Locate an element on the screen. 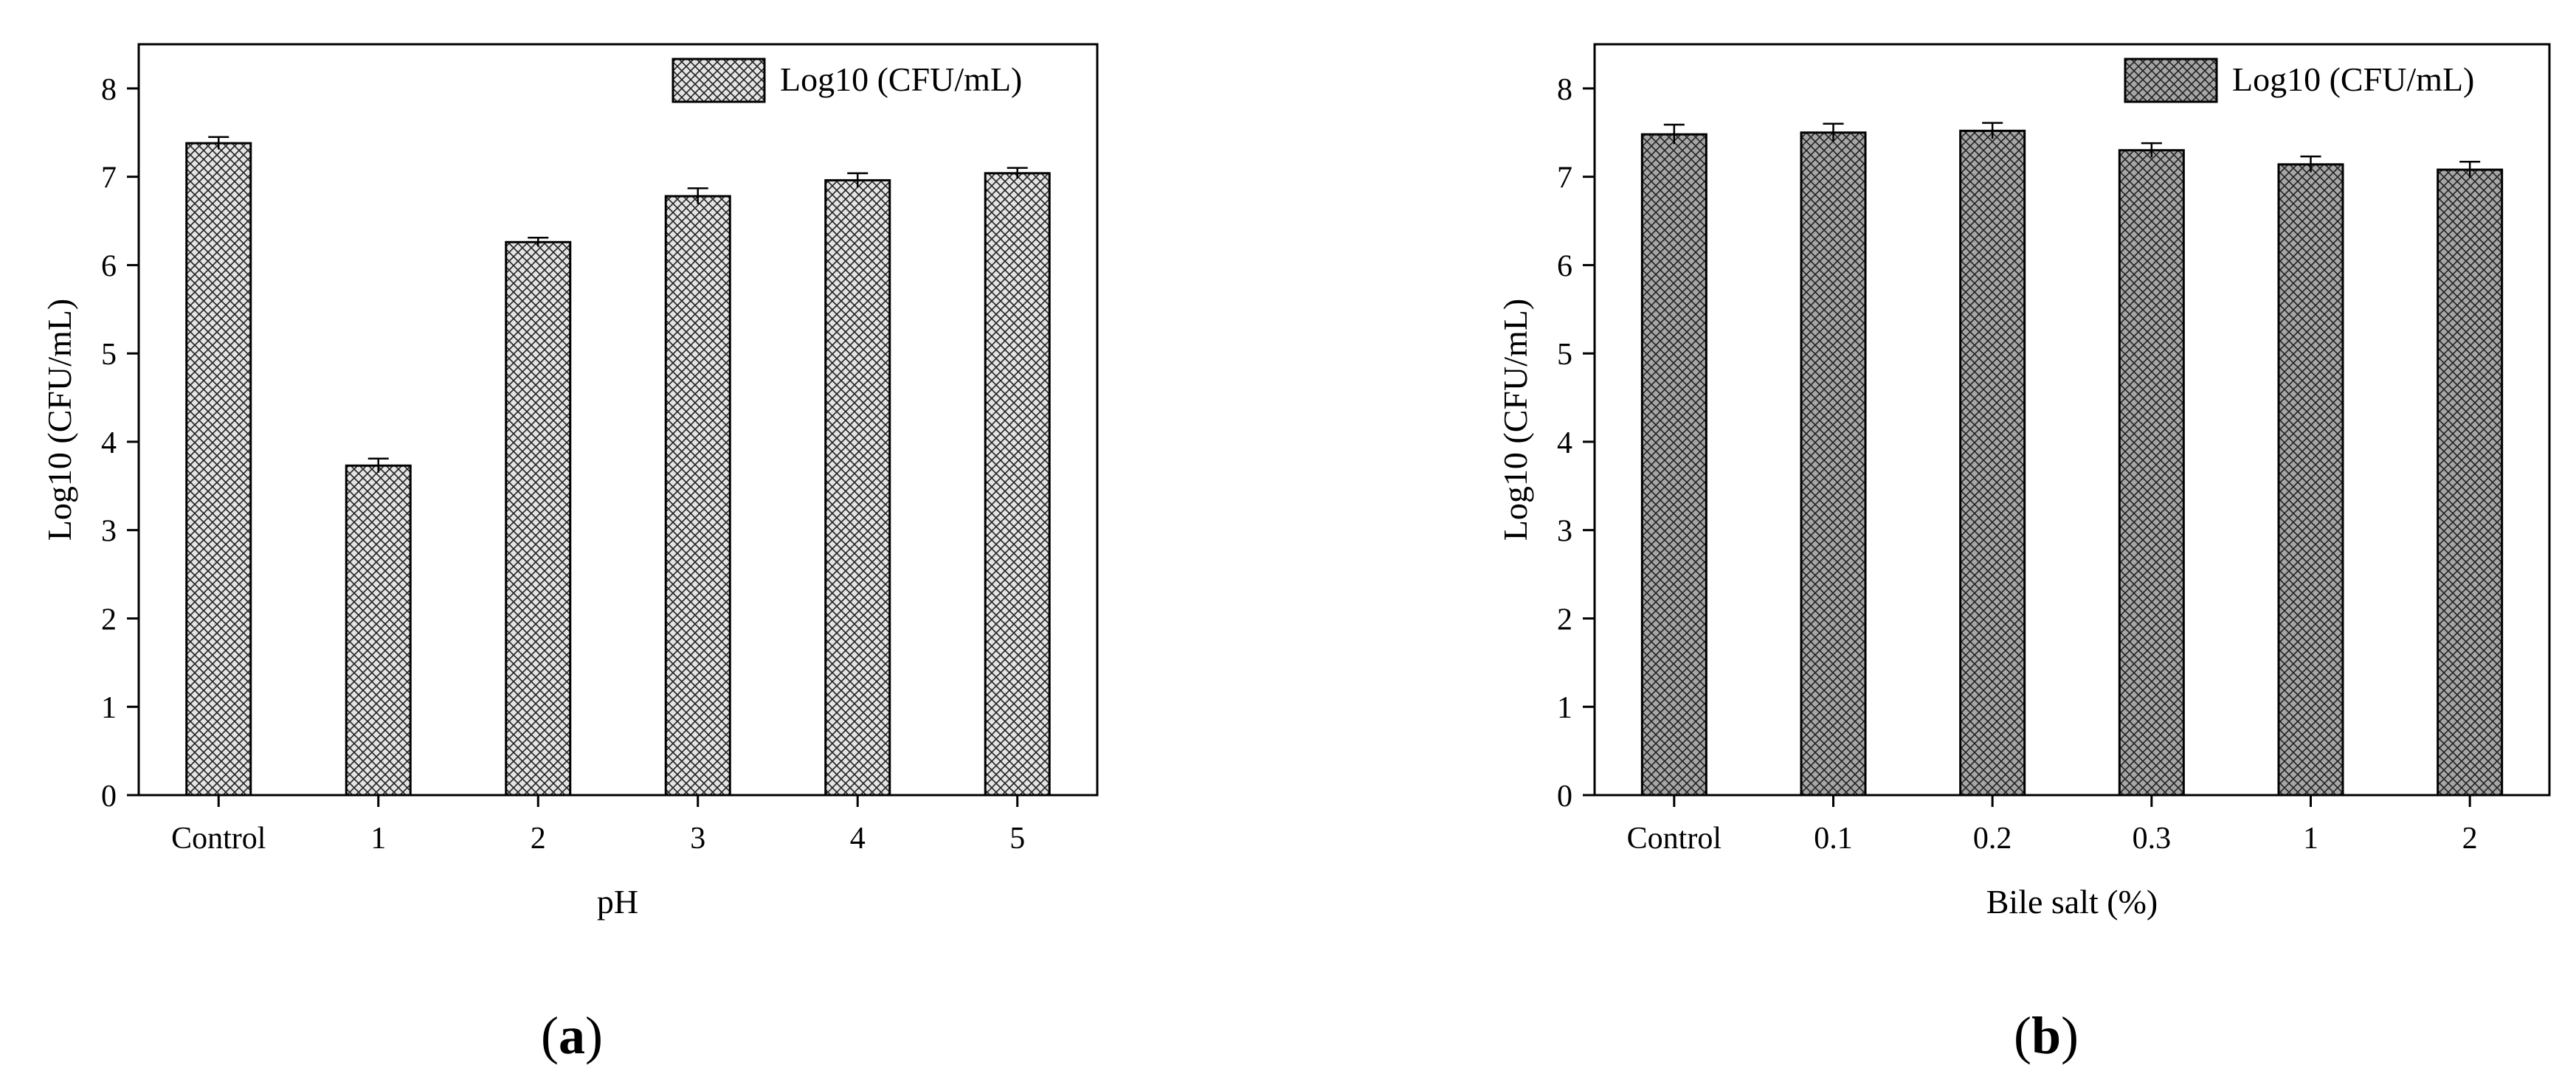 This screenshot has width=2576, height=1085. x-axis-title: Bile salt (%) is located at coordinates (2072, 902).